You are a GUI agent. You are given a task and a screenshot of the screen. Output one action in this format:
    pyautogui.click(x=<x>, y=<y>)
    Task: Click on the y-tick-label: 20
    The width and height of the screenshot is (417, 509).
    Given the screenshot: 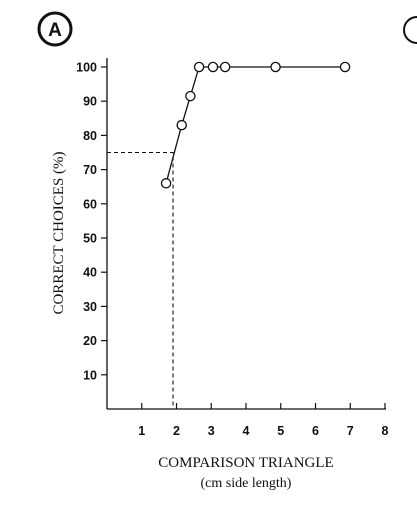 What is the action you would take?
    pyautogui.click(x=90, y=341)
    